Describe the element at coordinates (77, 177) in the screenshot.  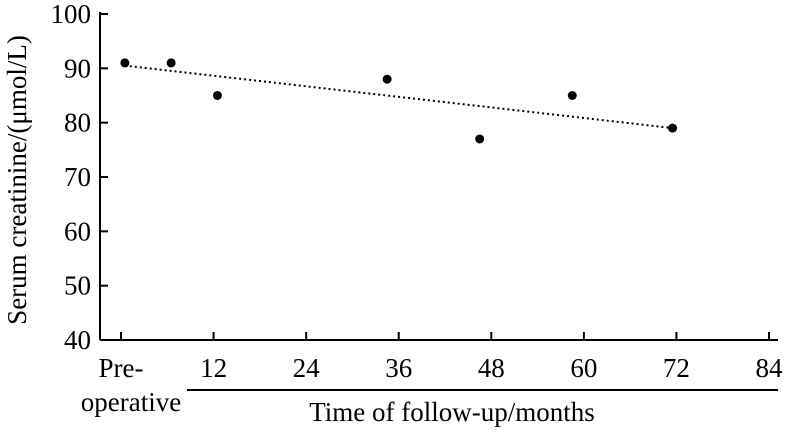
I see `y-tick-label: 70` at that location.